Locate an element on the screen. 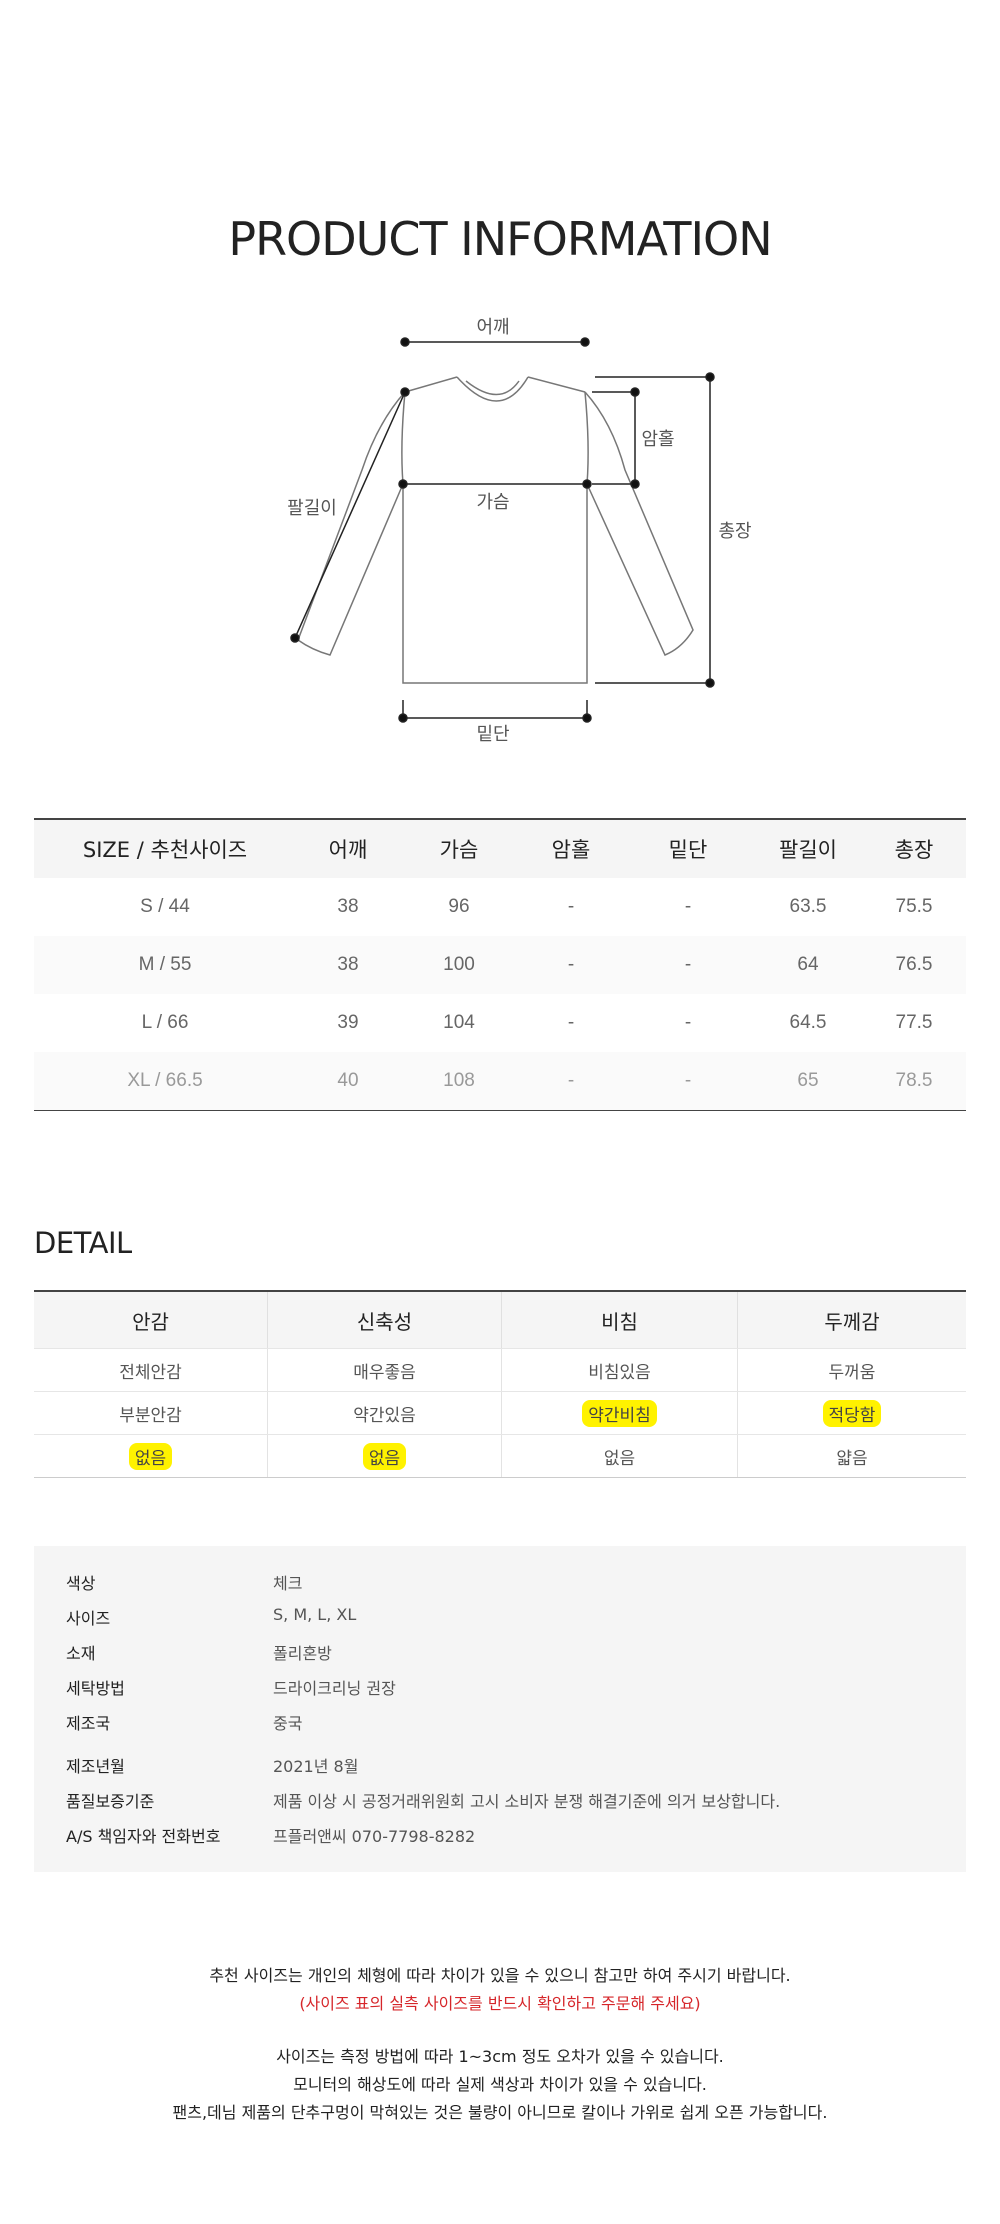  label-sleeve: 팔길이 is located at coordinates (312, 508).